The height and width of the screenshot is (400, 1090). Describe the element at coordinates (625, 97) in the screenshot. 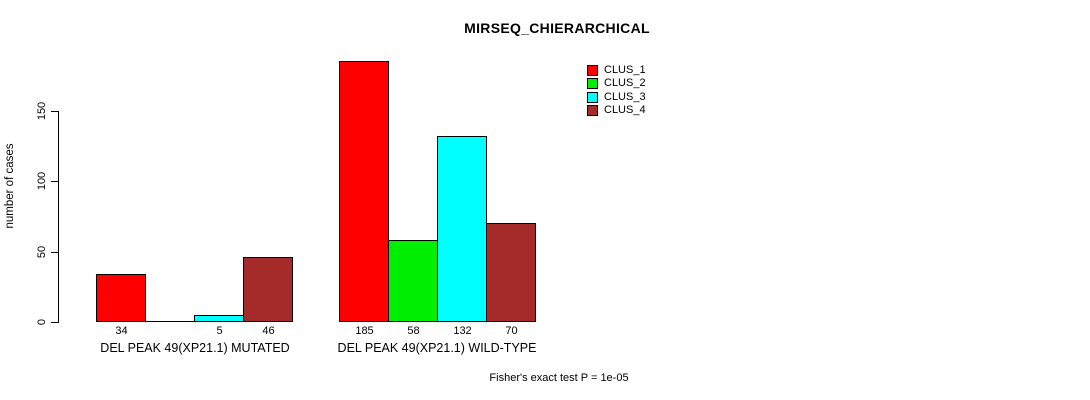

I see `legend-label-clus_3: CLUS_3` at that location.